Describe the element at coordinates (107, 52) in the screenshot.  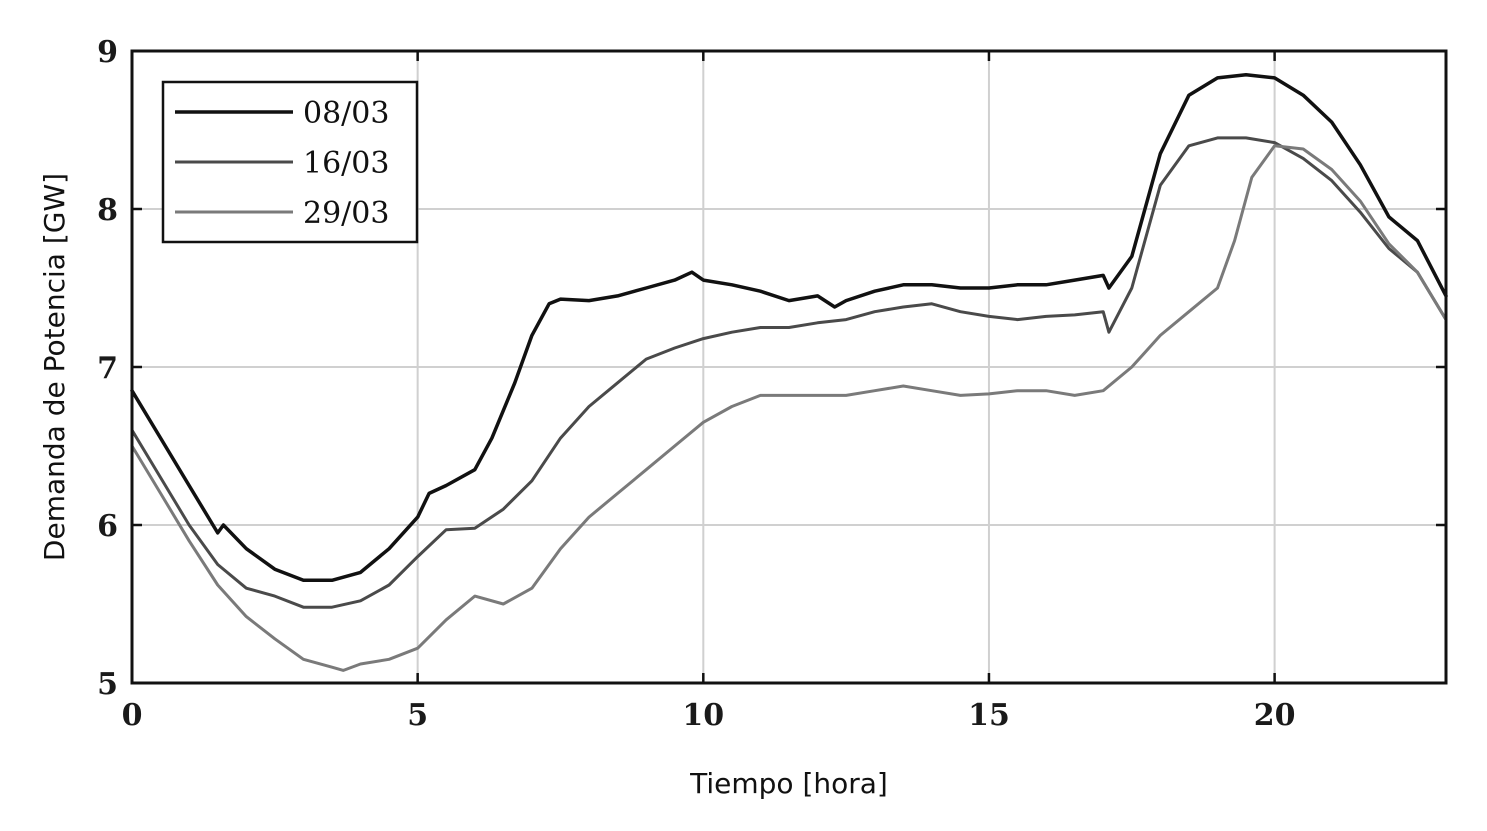
I see `y-tick-label: 9` at that location.